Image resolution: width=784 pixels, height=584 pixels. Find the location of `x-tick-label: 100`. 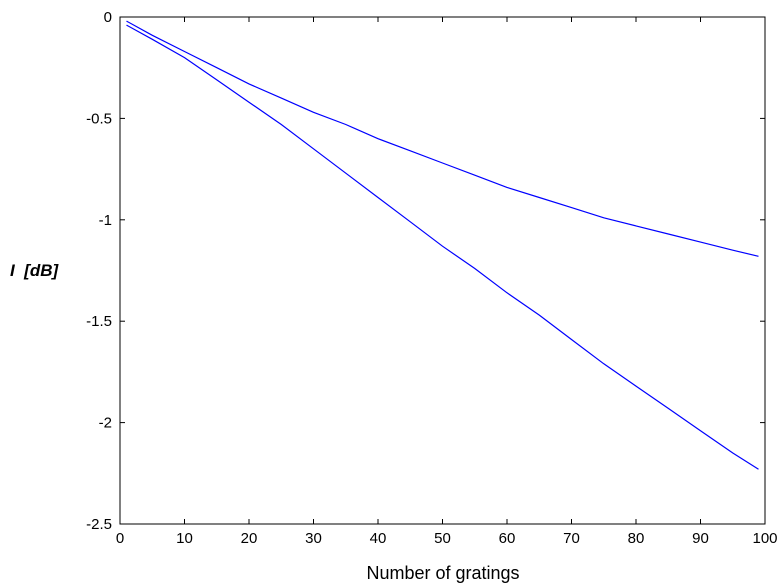

x-tick-label: 100 is located at coordinates (764, 538).